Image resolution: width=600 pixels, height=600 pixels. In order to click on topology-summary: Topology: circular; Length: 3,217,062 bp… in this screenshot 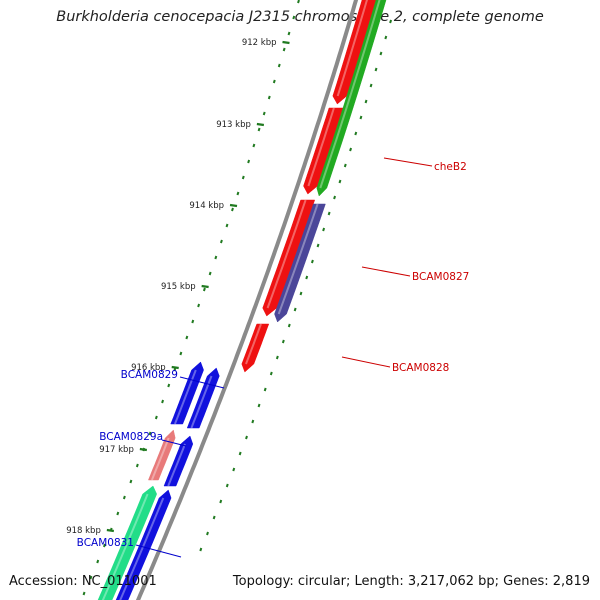, I will do `click(411, 581)`.